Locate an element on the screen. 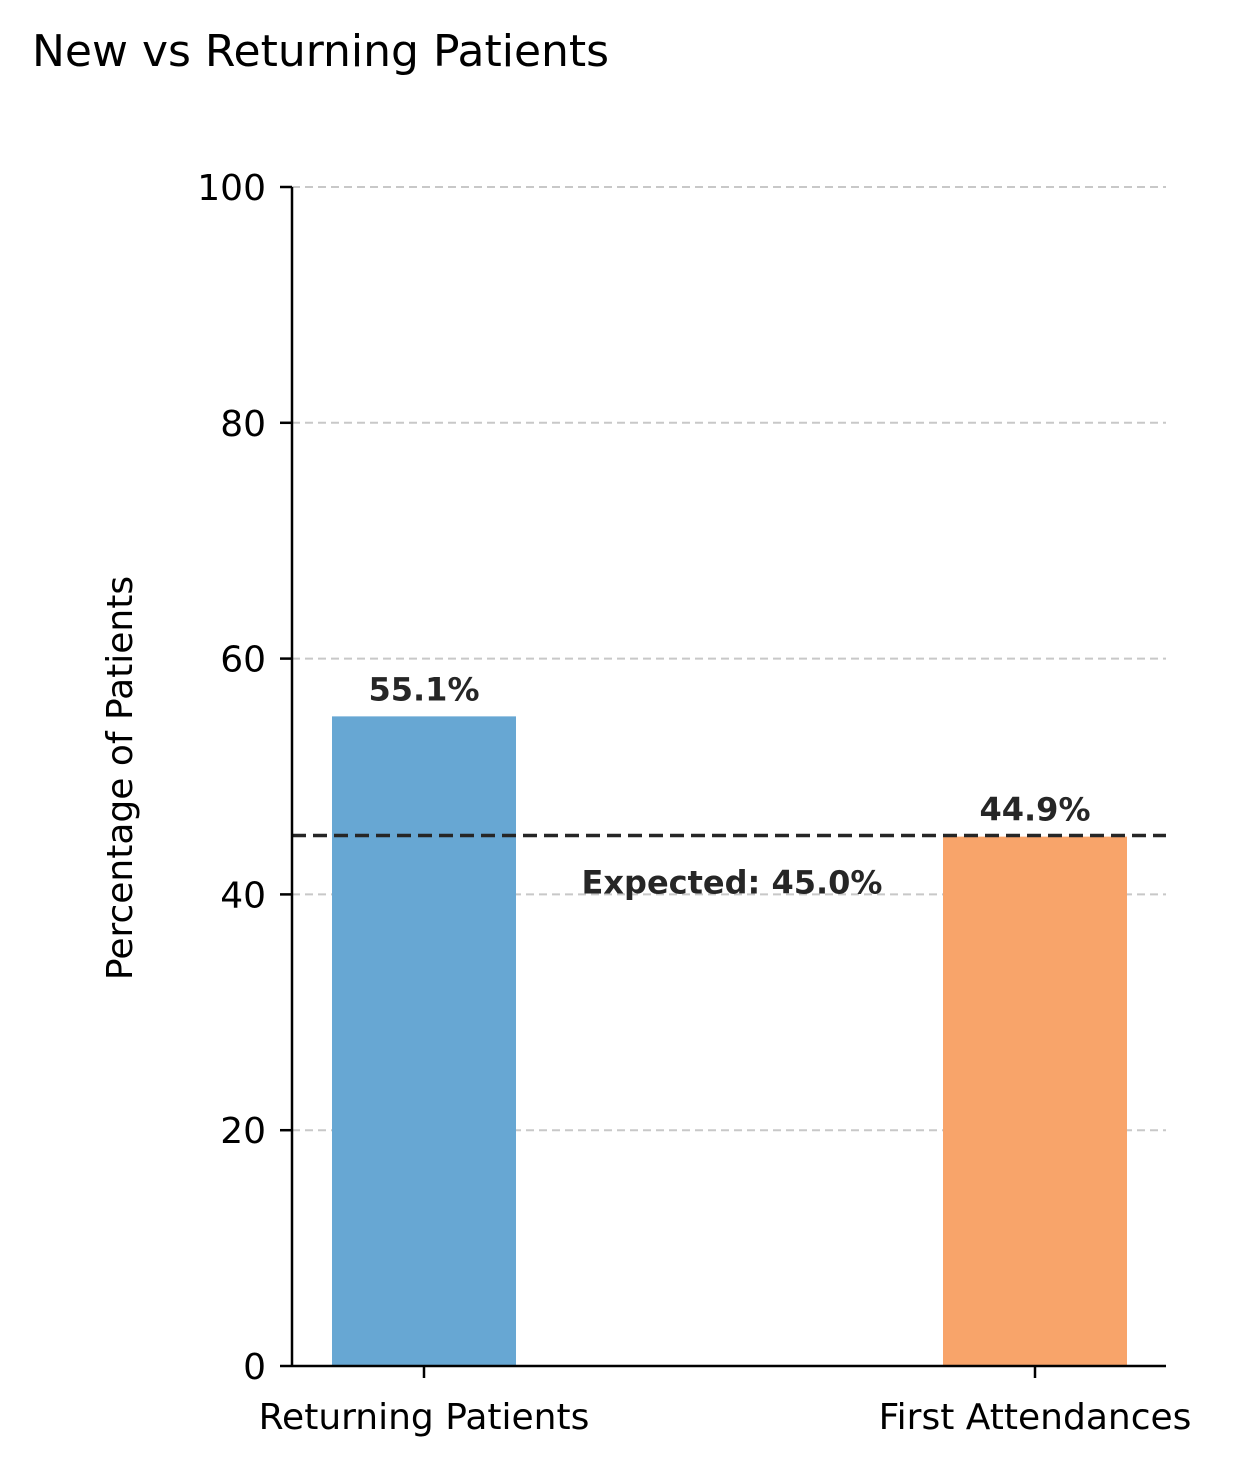  y-tick-label-20: 20 is located at coordinates (243, 1131).